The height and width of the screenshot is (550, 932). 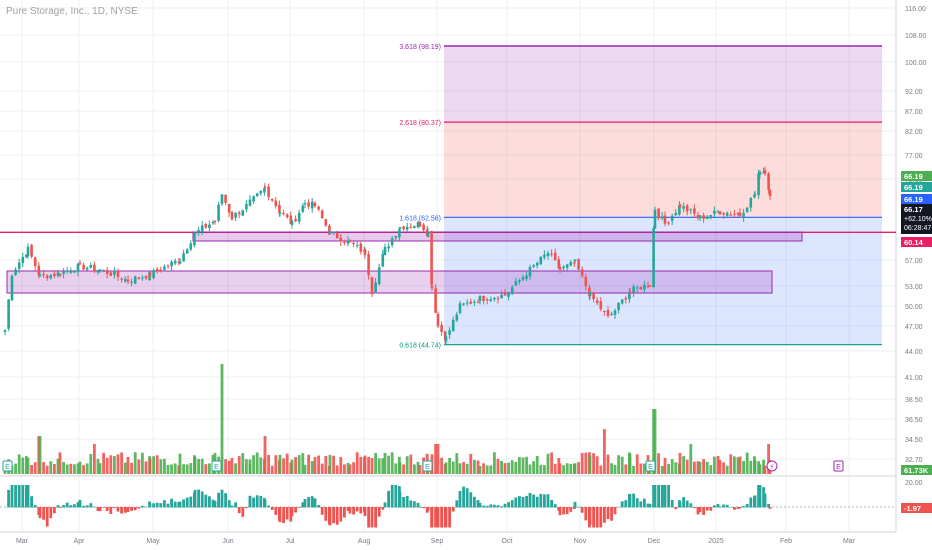 What do you see at coordinates (916, 242) in the screenshot?
I see `badge-red-level-bg` at bounding box center [916, 242].